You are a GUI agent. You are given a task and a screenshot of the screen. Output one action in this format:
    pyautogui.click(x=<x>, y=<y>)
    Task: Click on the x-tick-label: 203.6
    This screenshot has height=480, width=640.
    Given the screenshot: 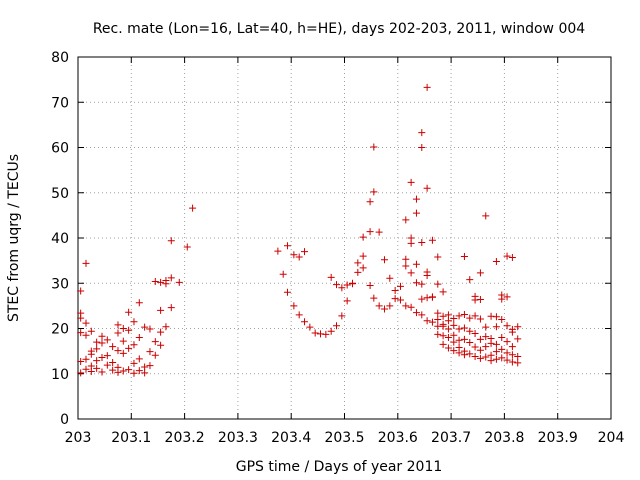 What is the action you would take?
    pyautogui.click(x=398, y=438)
    